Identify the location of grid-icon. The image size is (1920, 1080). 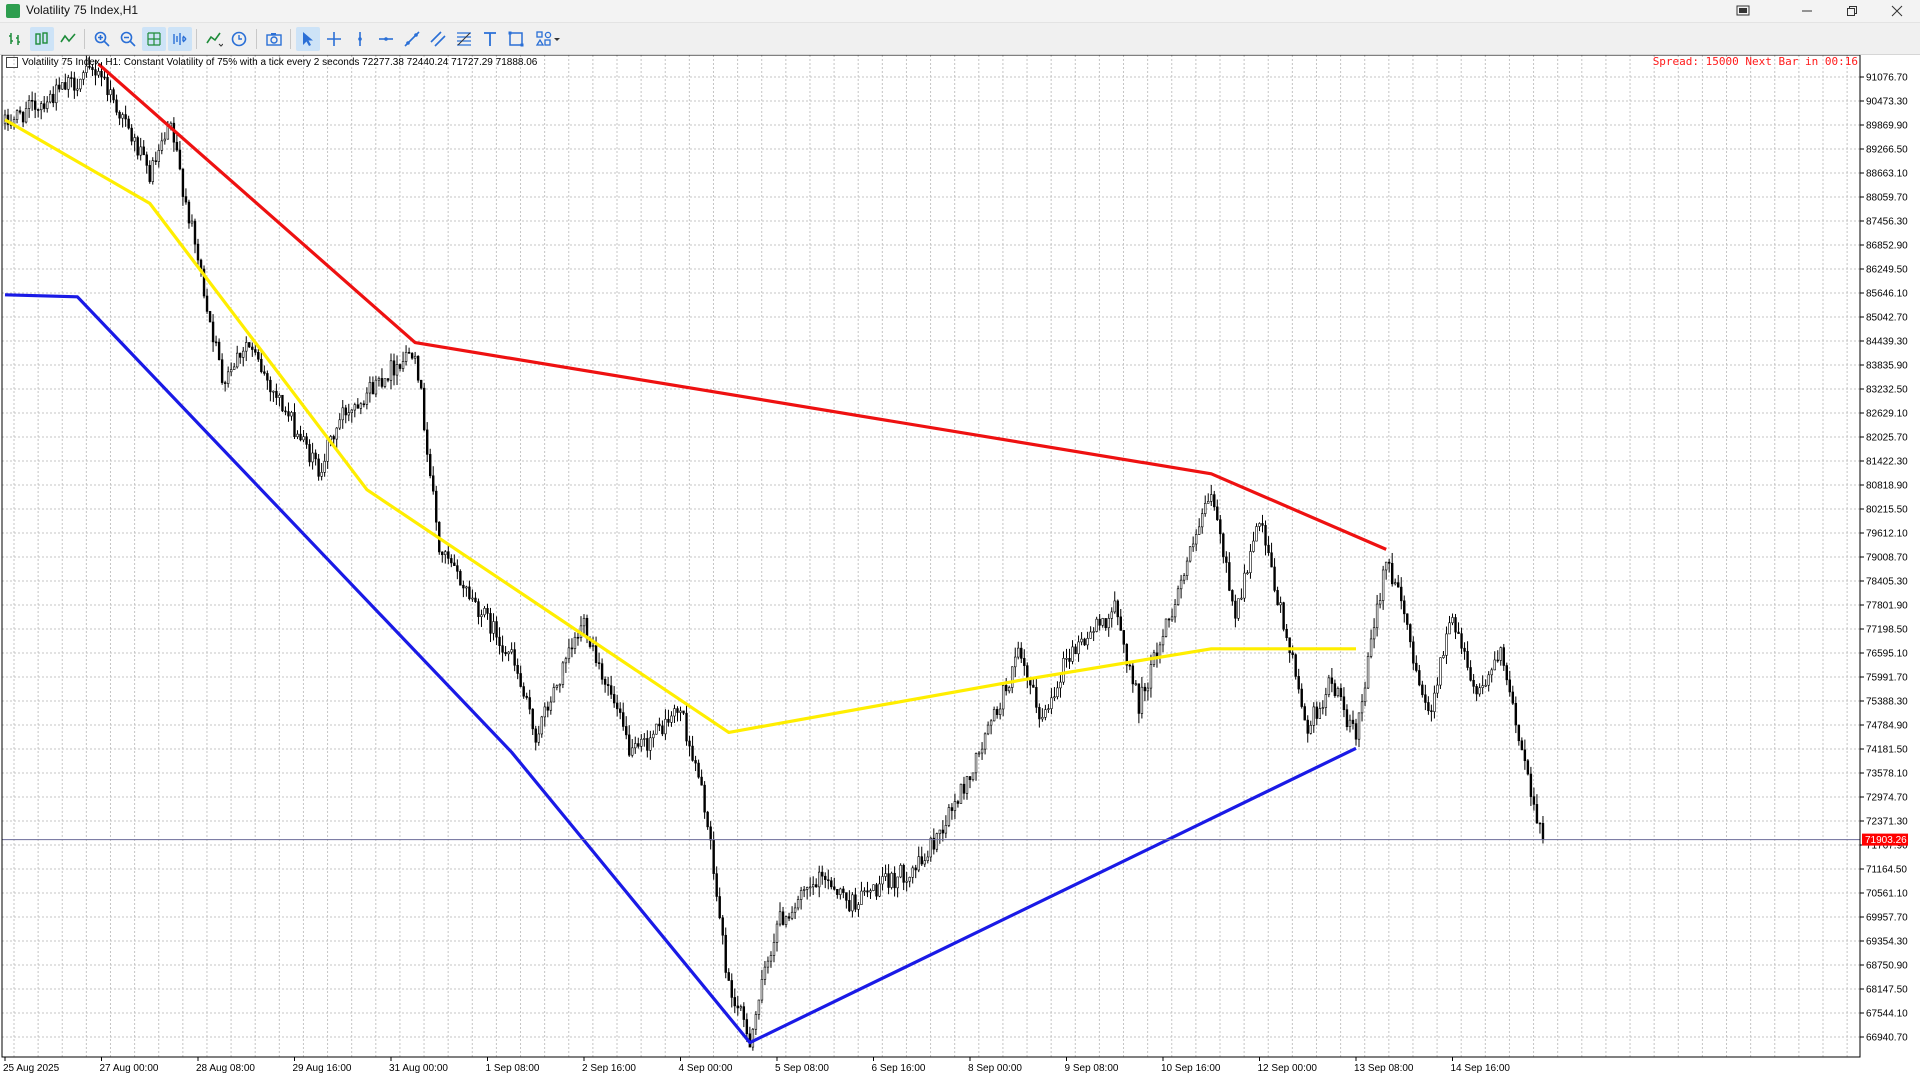
(154, 39).